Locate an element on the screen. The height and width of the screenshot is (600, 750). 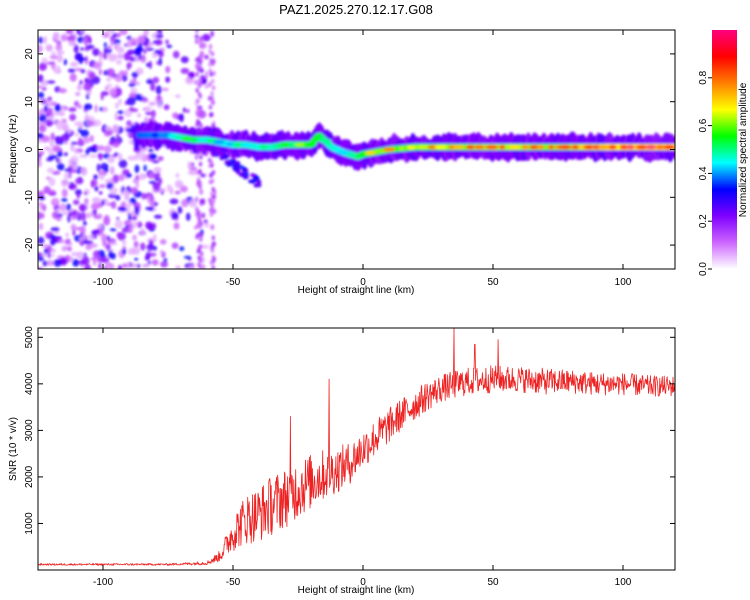
y-tick-label: 1000 is located at coordinates (29, 523).